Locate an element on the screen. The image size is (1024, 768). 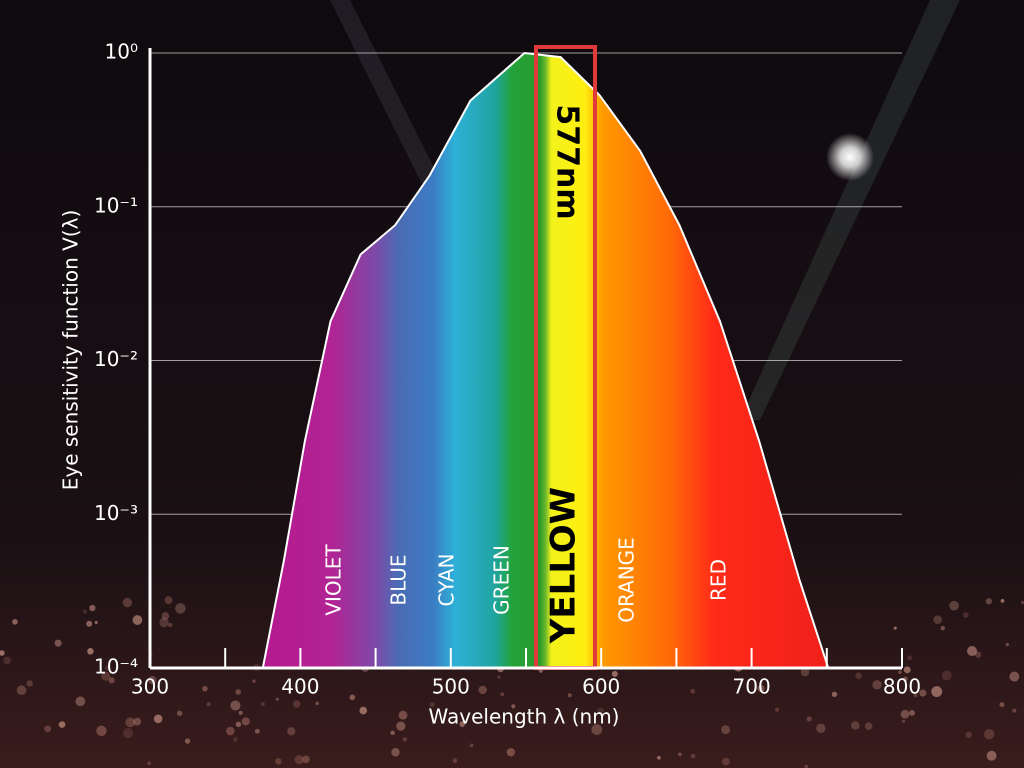
light-beam is located at coordinates (850, 210).